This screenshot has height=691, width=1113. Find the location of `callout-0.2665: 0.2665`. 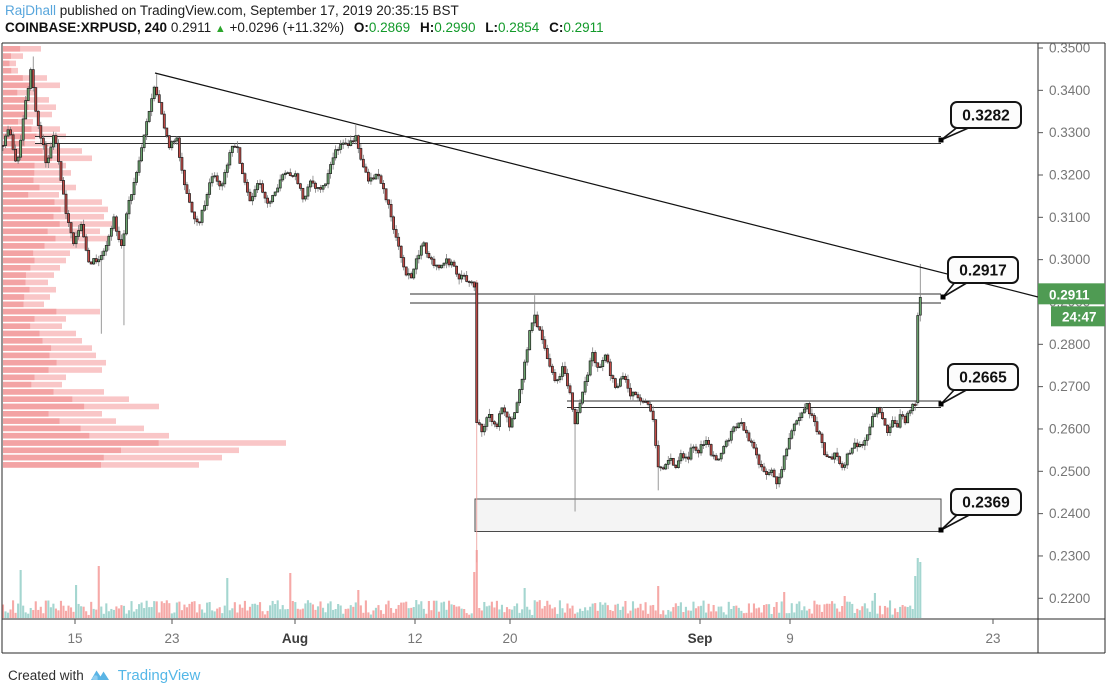

callout-0.2665: 0.2665 is located at coordinates (978, 385).